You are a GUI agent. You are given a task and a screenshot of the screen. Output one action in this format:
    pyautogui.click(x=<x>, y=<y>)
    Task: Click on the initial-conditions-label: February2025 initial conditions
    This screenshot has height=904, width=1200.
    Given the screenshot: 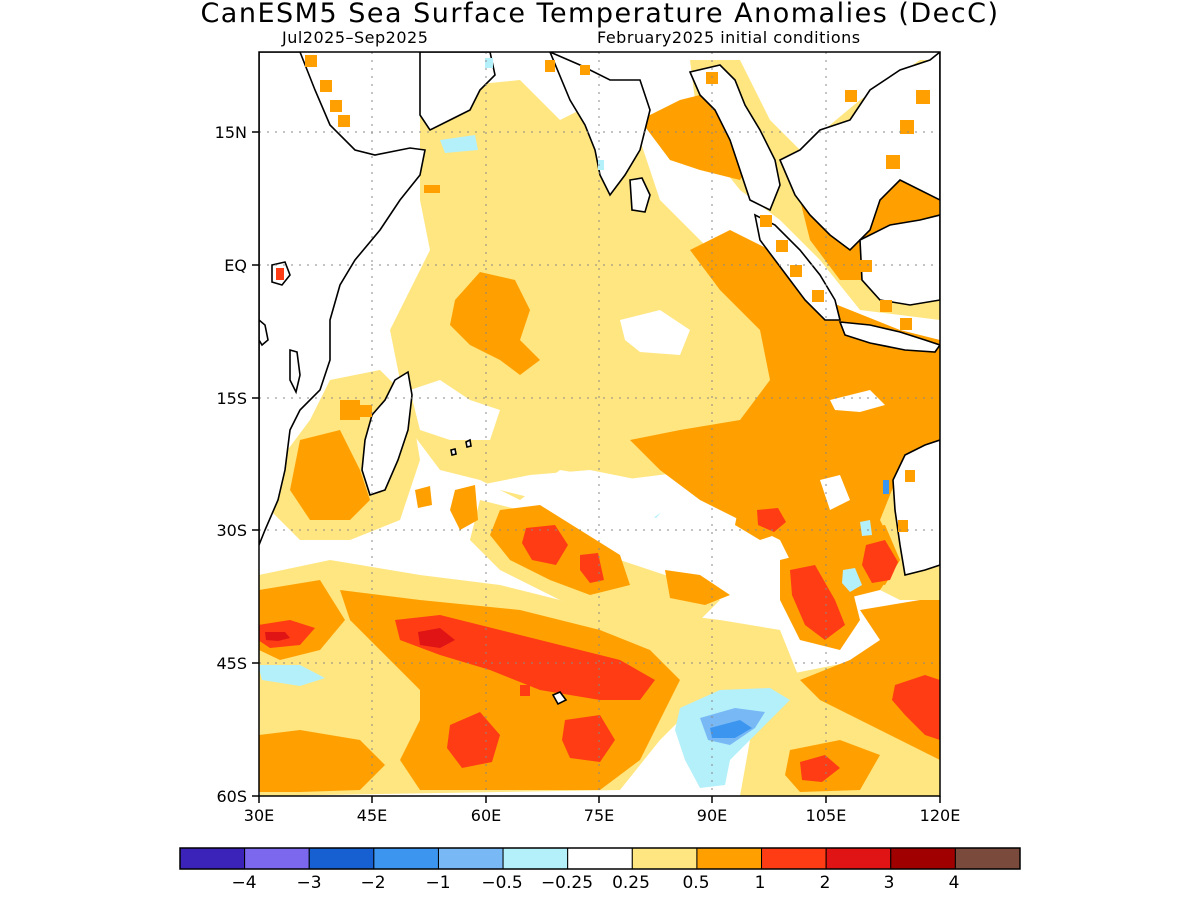 What is the action you would take?
    pyautogui.click(x=729, y=37)
    